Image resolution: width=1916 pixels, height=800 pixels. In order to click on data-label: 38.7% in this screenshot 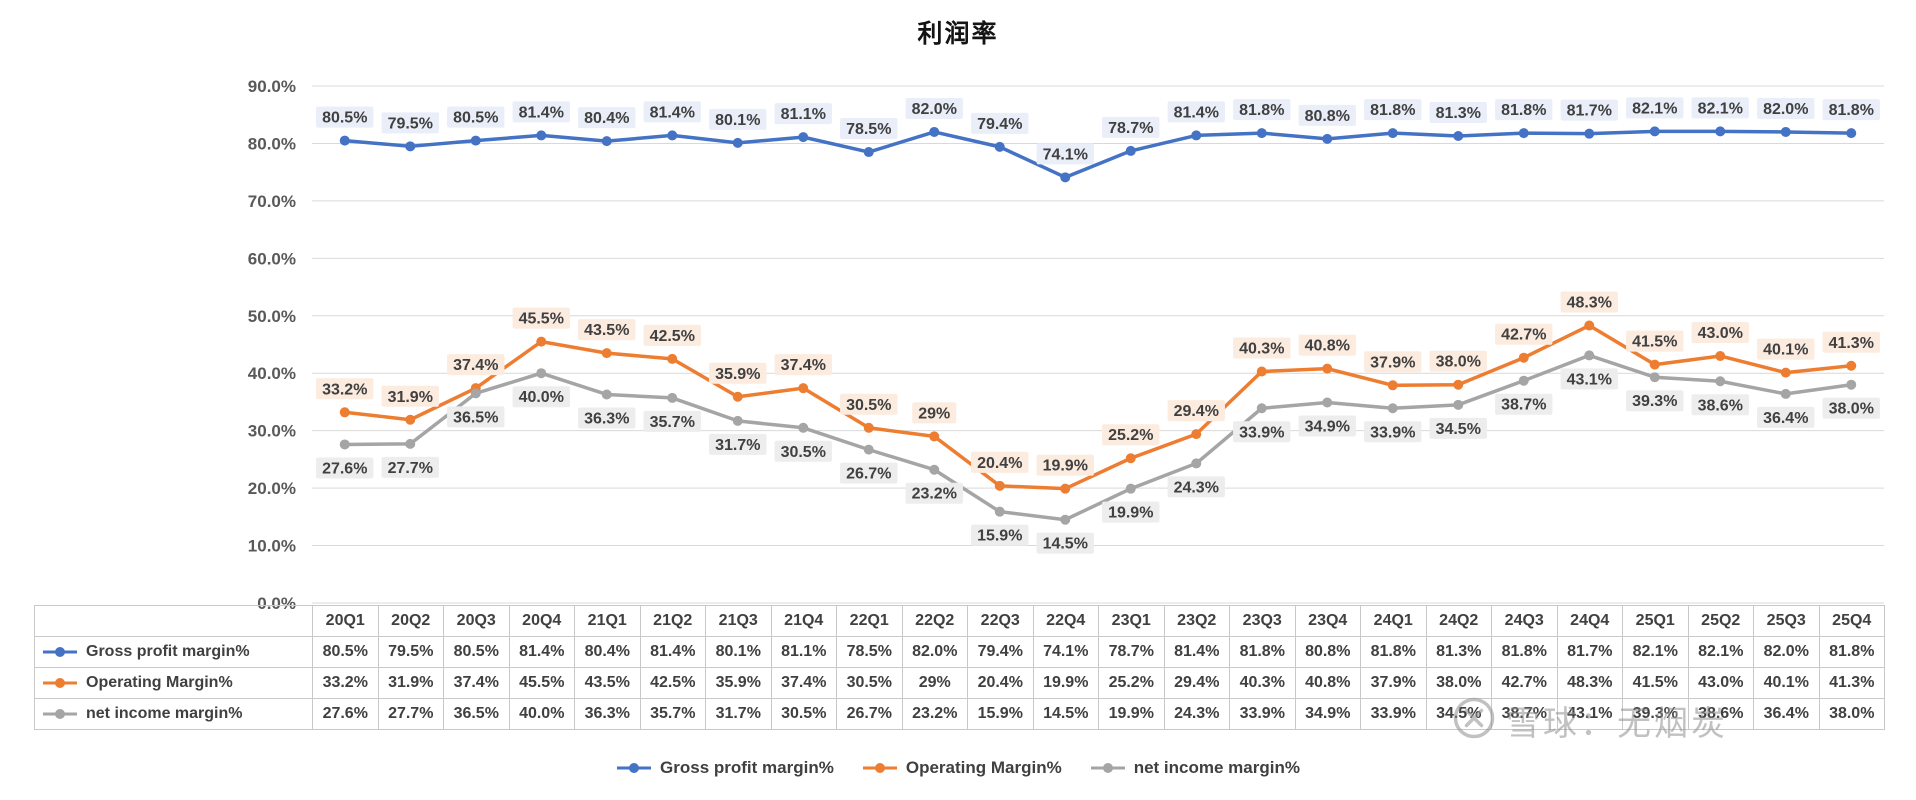, I will do `click(1523, 405)`.